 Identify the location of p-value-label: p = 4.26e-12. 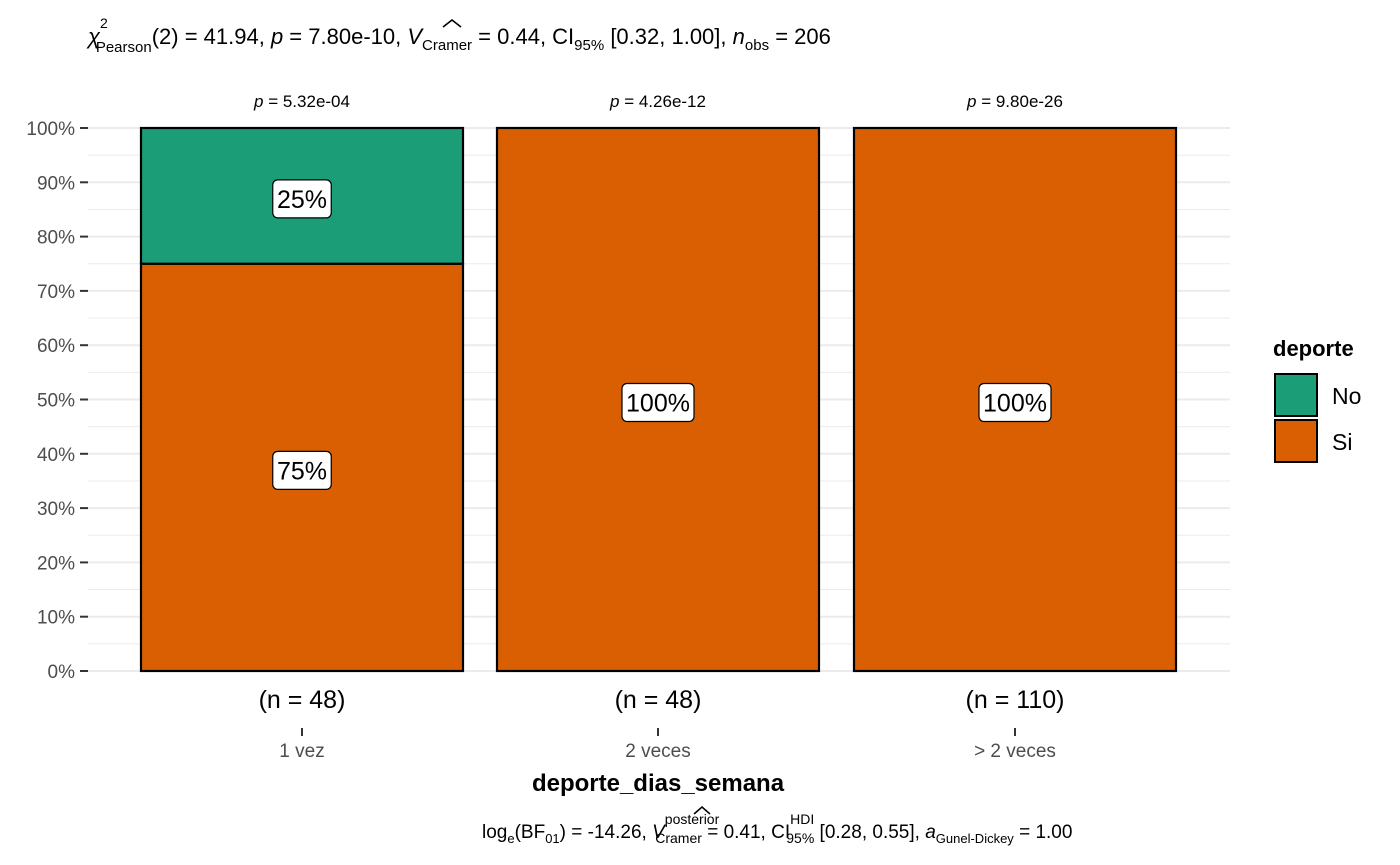
(657, 101).